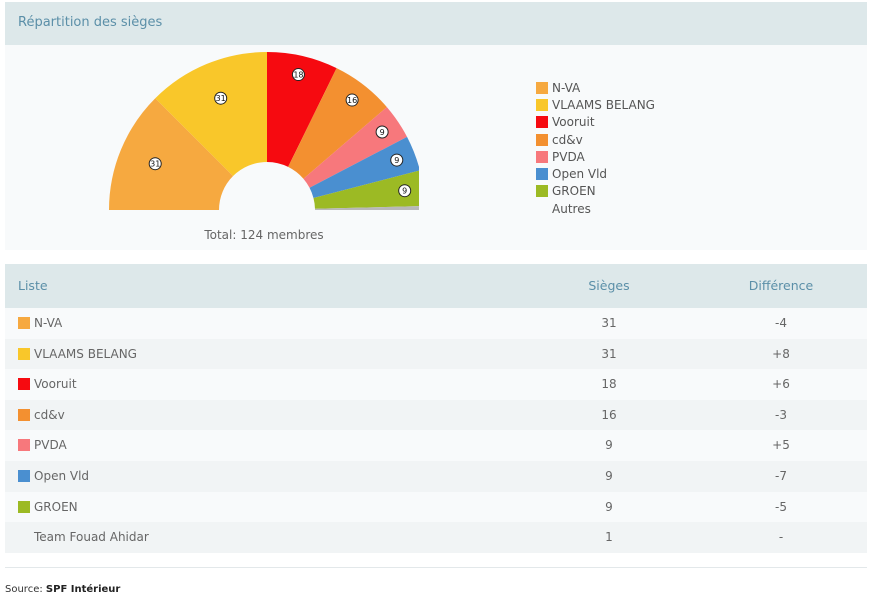  I want to click on table-row: PVDA 9 +5, so click(436, 445).